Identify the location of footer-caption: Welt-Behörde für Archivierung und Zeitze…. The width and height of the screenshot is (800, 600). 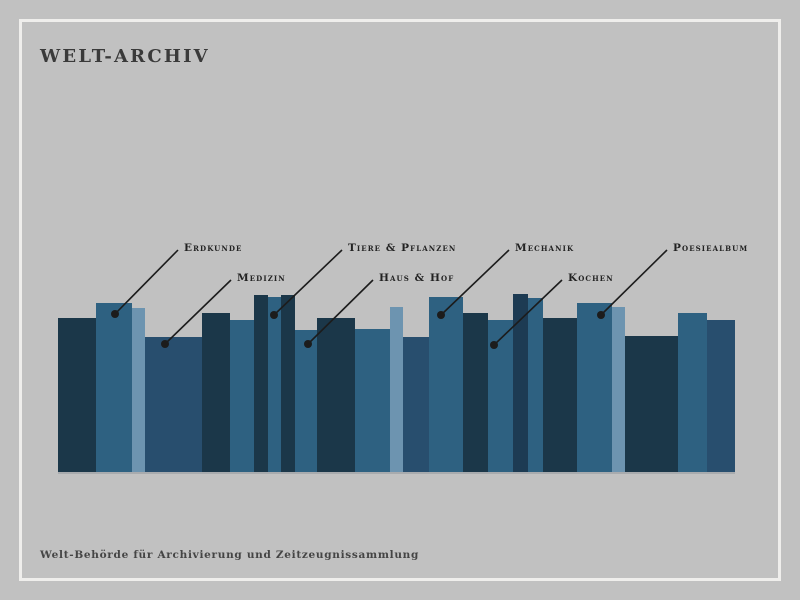
(230, 555).